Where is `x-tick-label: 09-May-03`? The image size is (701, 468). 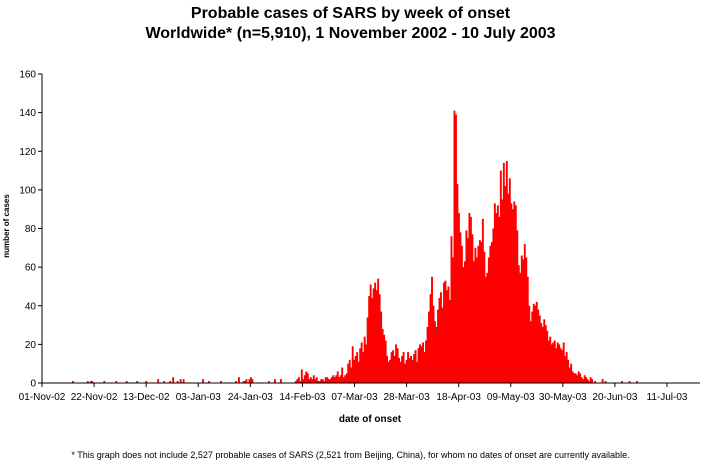 x-tick-label: 09-May-03 is located at coordinates (511, 397).